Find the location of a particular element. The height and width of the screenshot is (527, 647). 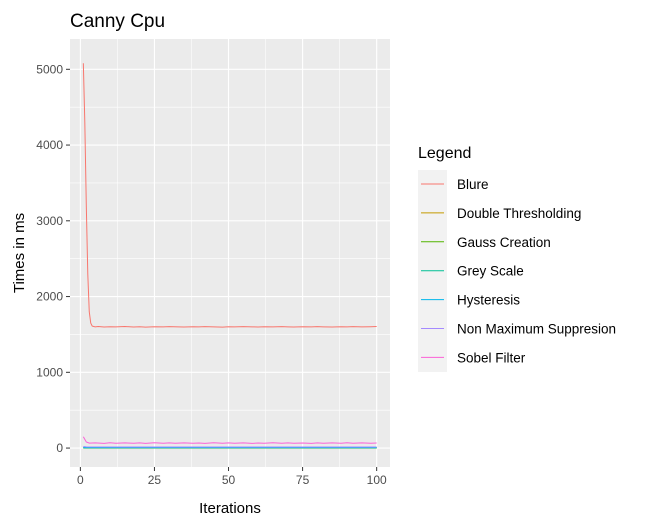

y-tick-label: 3000 is located at coordinates (49, 221).